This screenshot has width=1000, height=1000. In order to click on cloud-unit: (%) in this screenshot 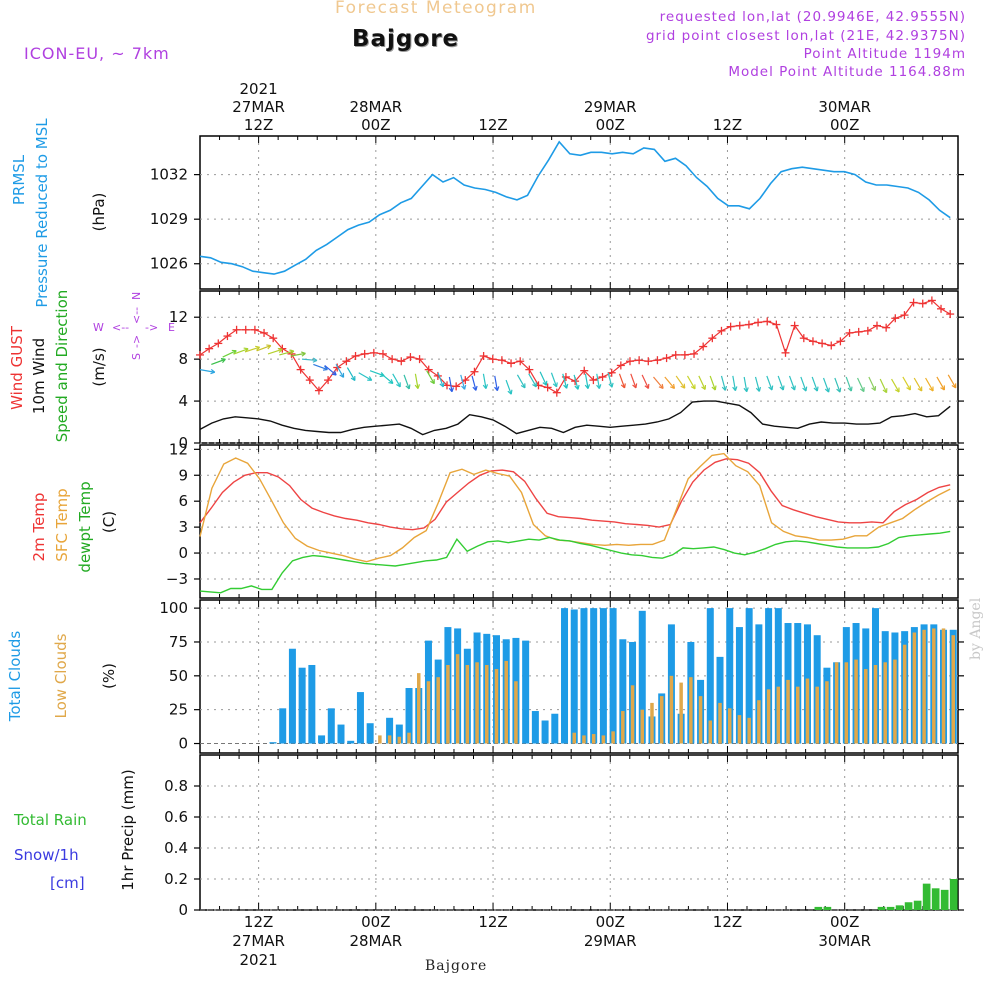, I will do `click(109, 676)`.